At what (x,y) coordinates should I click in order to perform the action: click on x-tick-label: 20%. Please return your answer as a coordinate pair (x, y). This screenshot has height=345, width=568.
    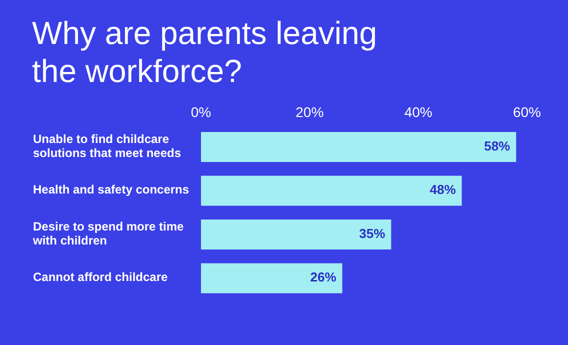
    Looking at the image, I should click on (310, 112).